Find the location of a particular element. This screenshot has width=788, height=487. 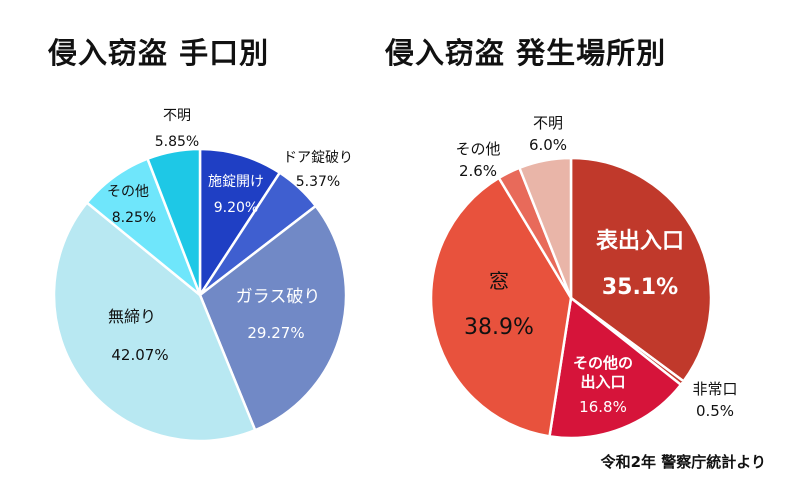

slice-name-location-1: 非常口 is located at coordinates (714, 389).